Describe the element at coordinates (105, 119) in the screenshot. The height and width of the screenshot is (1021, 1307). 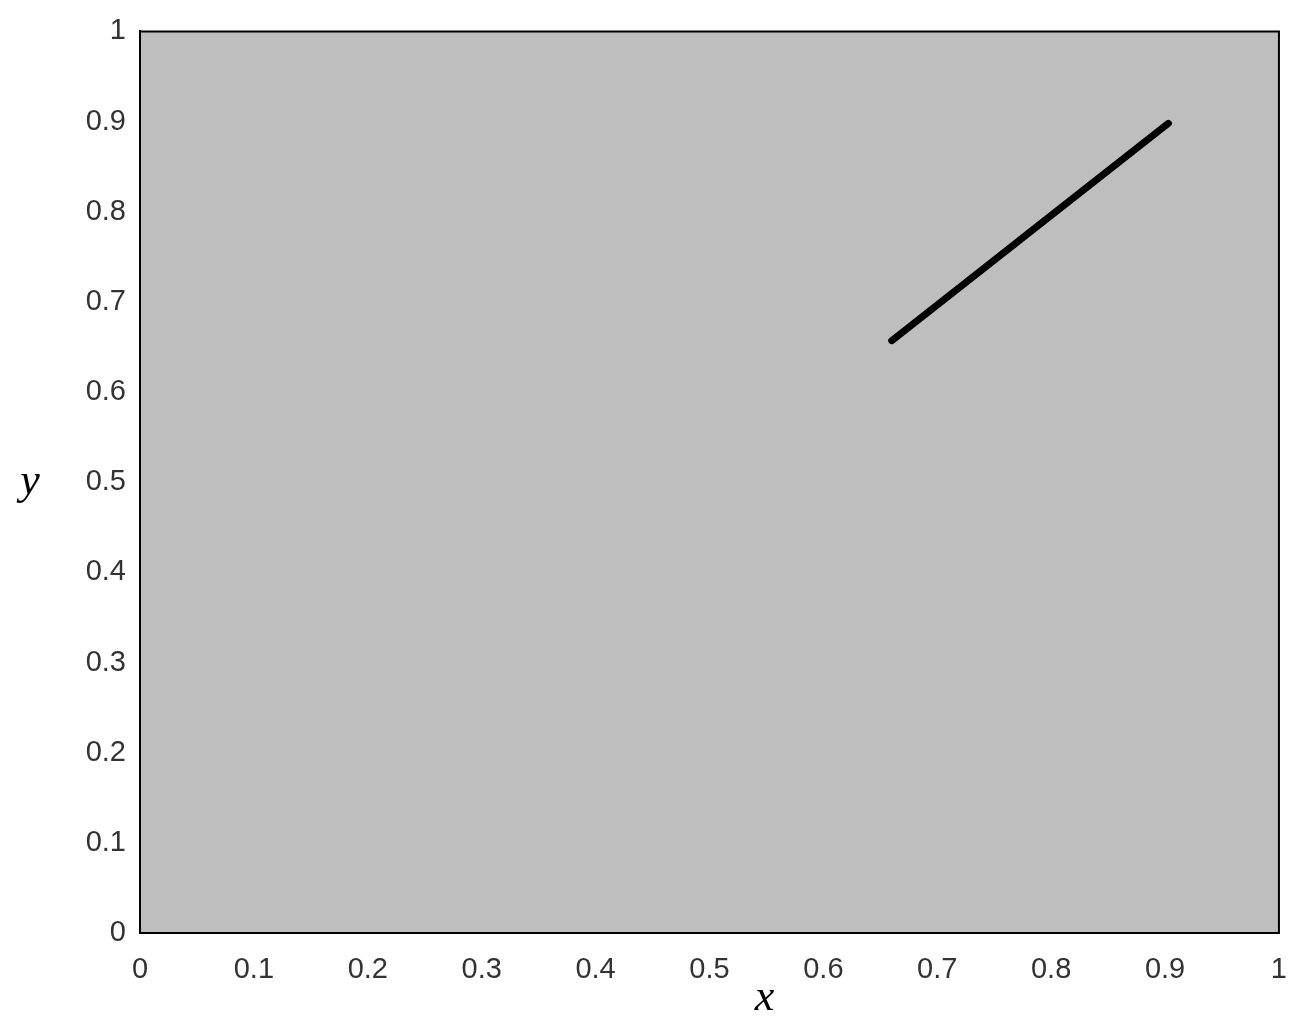
I see `y-tick-label: 0.9` at that location.